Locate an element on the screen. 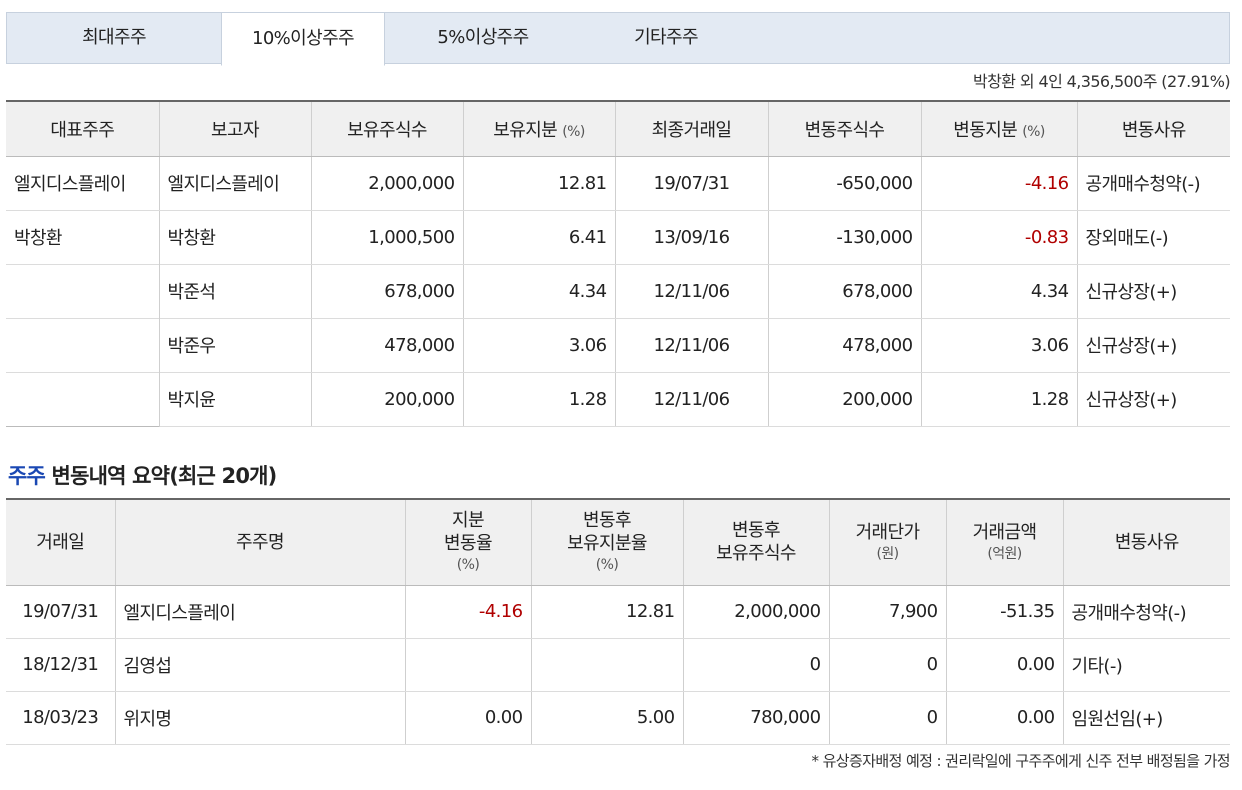  change-reason-cell: 임원선임(+) is located at coordinates (1146, 718).